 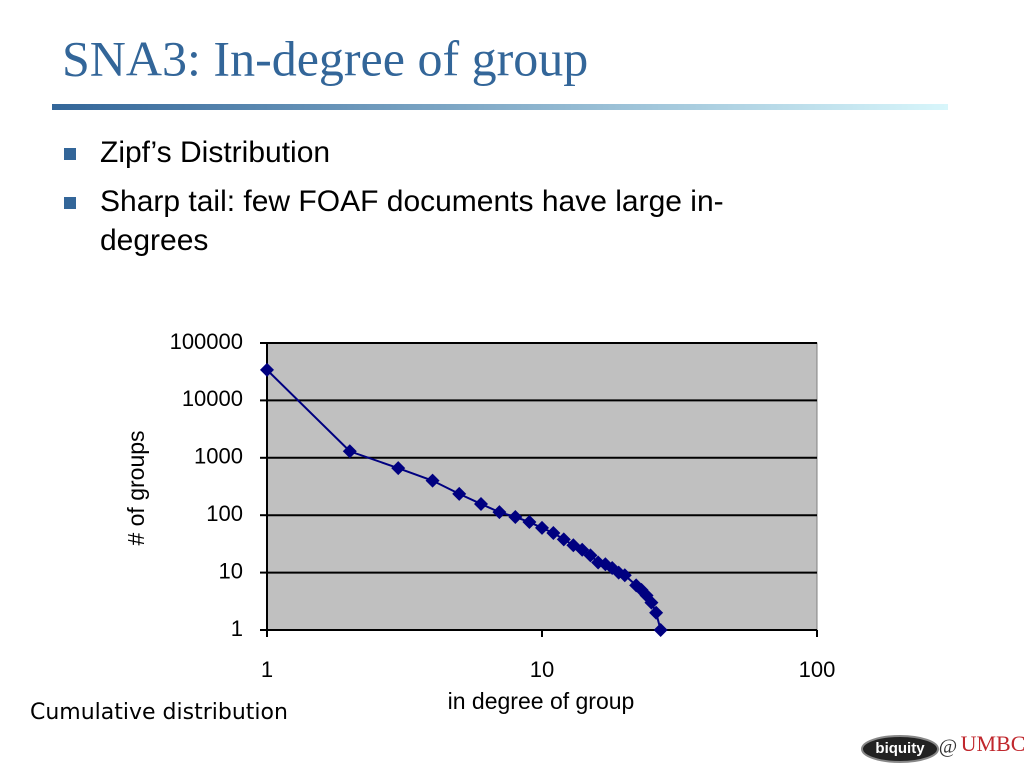 What do you see at coordinates (817, 669) in the screenshot?
I see `x-tick-label: 100` at bounding box center [817, 669].